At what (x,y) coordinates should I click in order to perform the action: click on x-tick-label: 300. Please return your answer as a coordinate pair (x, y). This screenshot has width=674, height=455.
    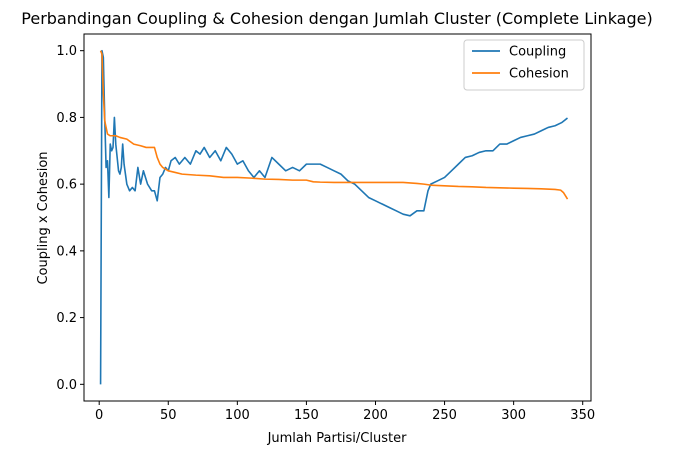
    Looking at the image, I should click on (513, 415).